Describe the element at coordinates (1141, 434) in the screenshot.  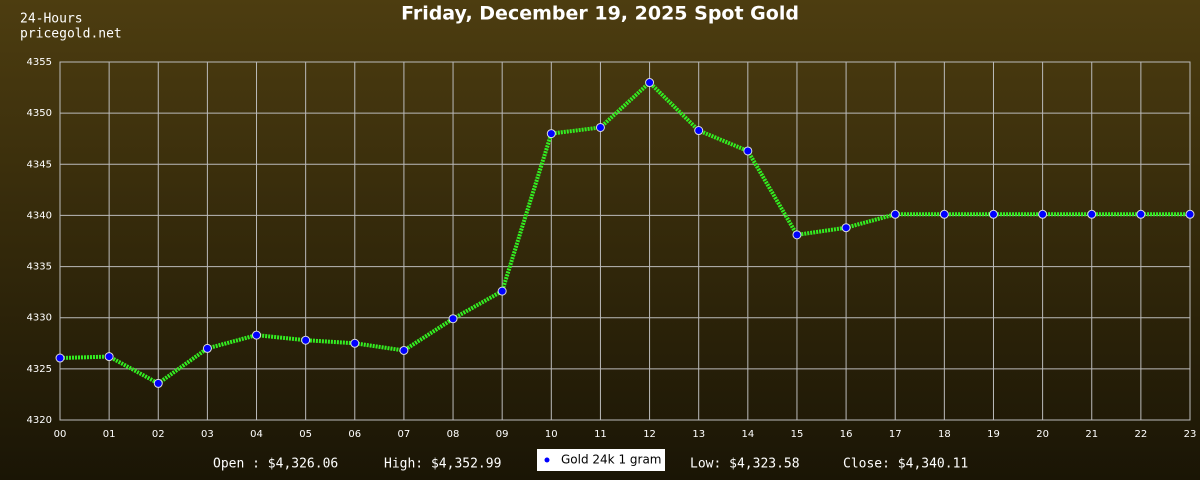
I see `x-tick-label: 22` at that location.